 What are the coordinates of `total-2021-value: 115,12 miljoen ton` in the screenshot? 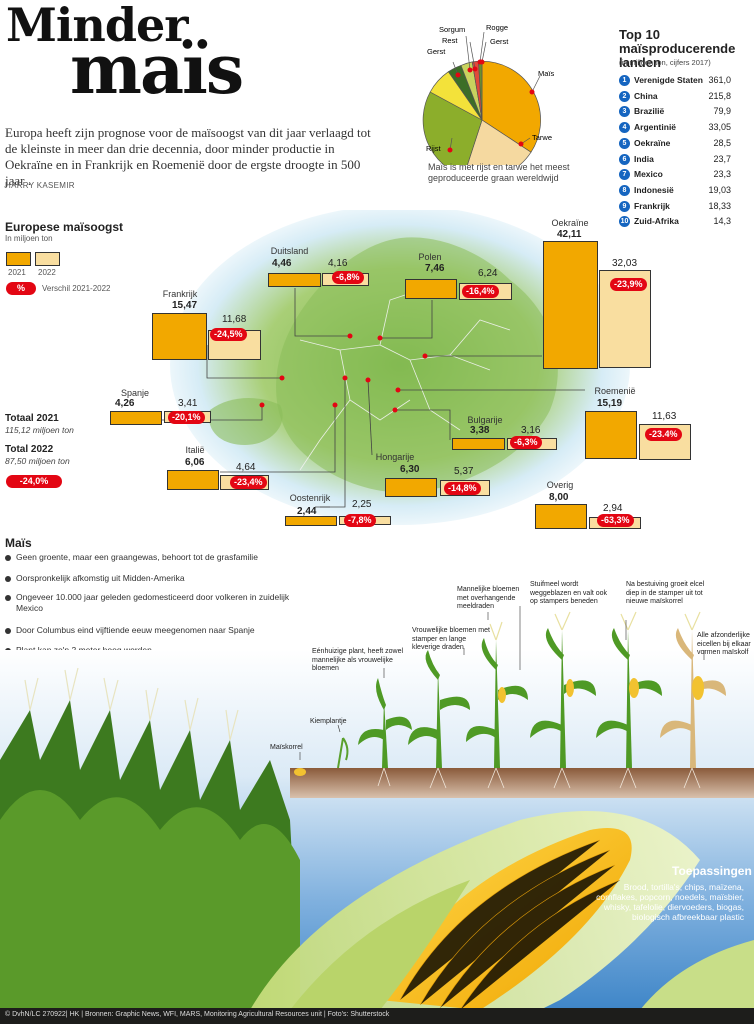 It's located at (39, 430).